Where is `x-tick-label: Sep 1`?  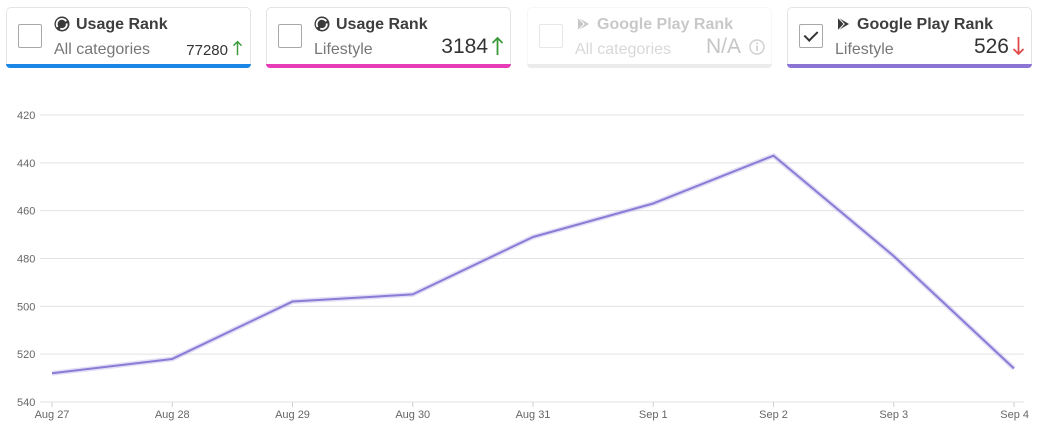 x-tick-label: Sep 1 is located at coordinates (653, 415).